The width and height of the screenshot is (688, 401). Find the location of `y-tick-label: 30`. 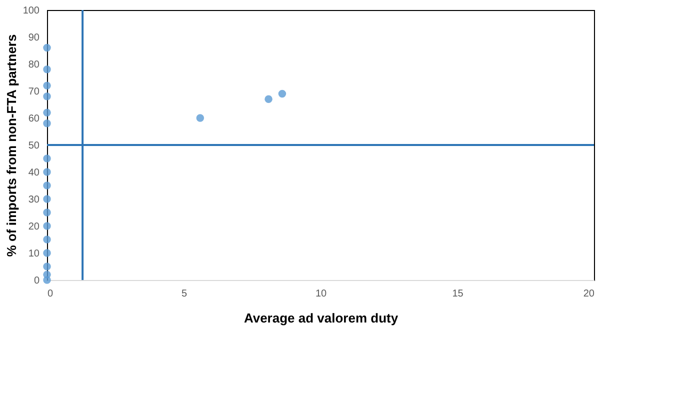

y-tick-label: 30 is located at coordinates (34, 200).